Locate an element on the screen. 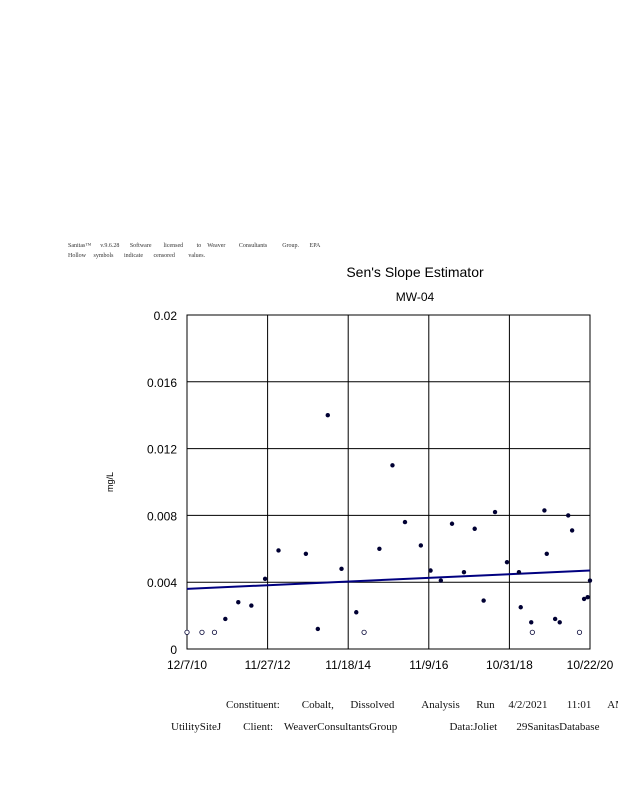 The image size is (618, 800). x-tick-label: 10/22/20 is located at coordinates (590, 665).